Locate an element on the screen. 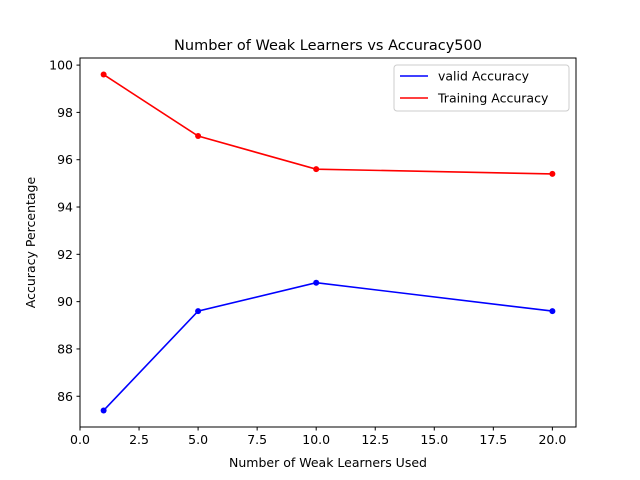  y-tick-label: 96 is located at coordinates (65, 159).